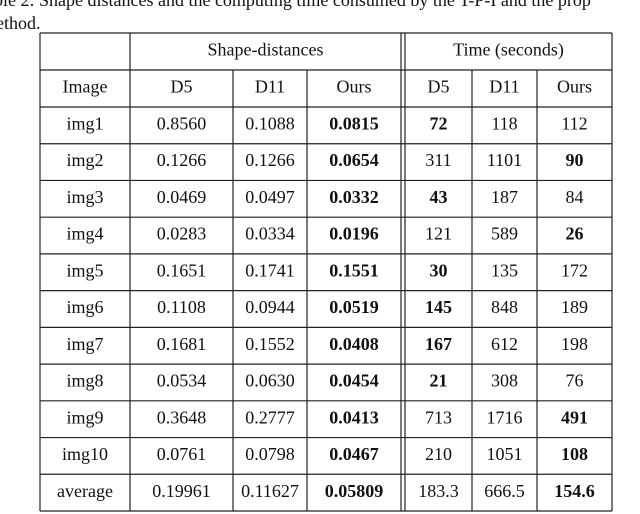  Describe the element at coordinates (504, 307) in the screenshot. I see `cell: 848` at that location.